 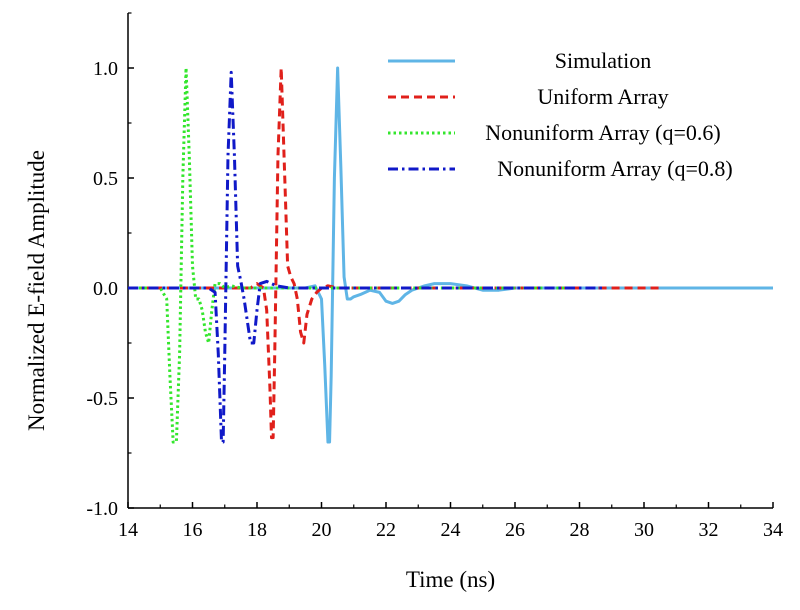 I want to click on x-tick-label: 32, so click(x=709, y=530).